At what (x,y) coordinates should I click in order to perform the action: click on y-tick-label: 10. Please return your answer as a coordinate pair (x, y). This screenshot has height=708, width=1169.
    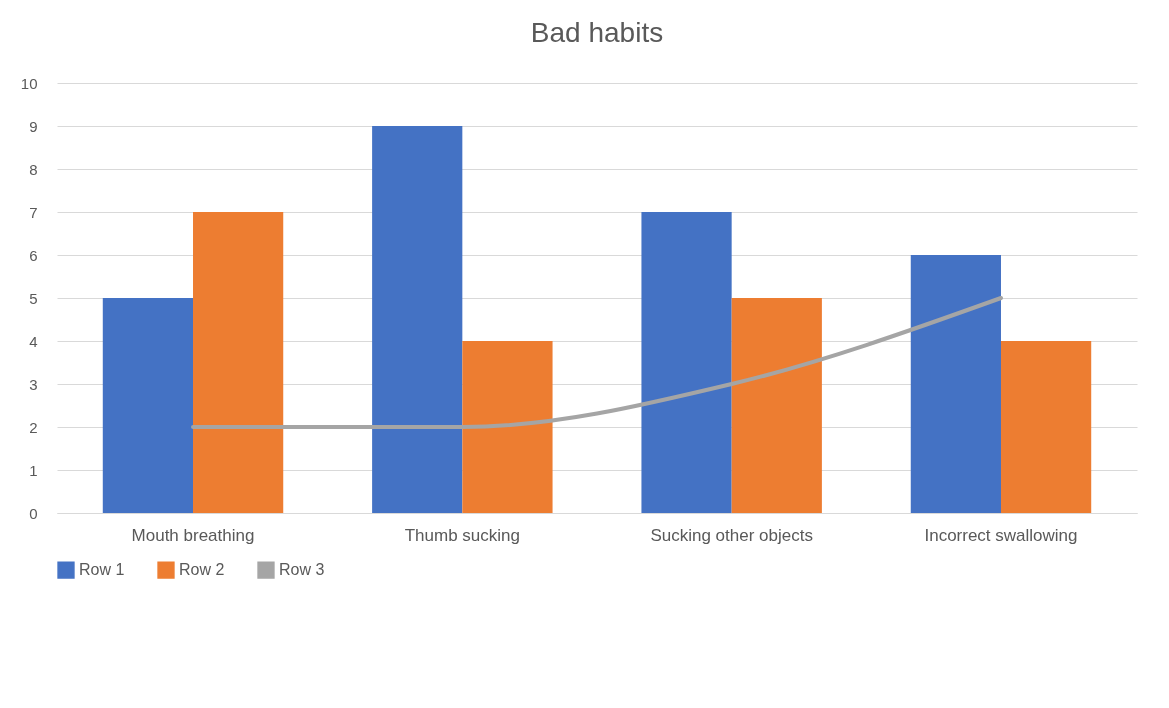
    Looking at the image, I should click on (29, 83).